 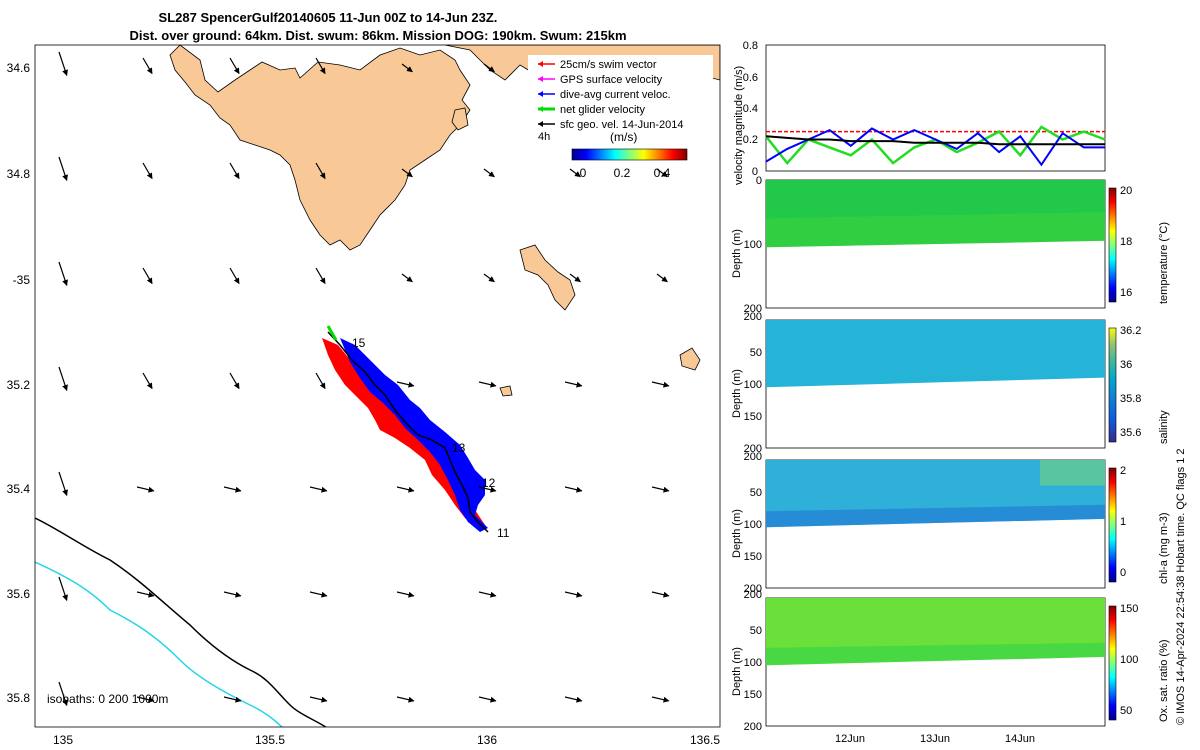 What do you see at coordinates (386, 740) in the screenshot?
I see `map-lon-axis: 135 135.5 136 136.5` at bounding box center [386, 740].